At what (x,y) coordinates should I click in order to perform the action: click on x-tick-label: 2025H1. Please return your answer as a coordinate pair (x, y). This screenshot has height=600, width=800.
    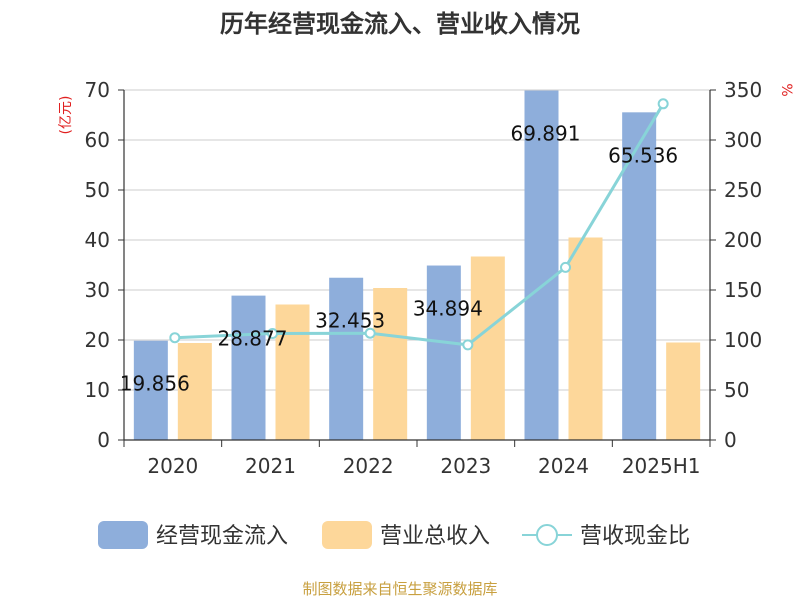
    Looking at the image, I should click on (661, 466).